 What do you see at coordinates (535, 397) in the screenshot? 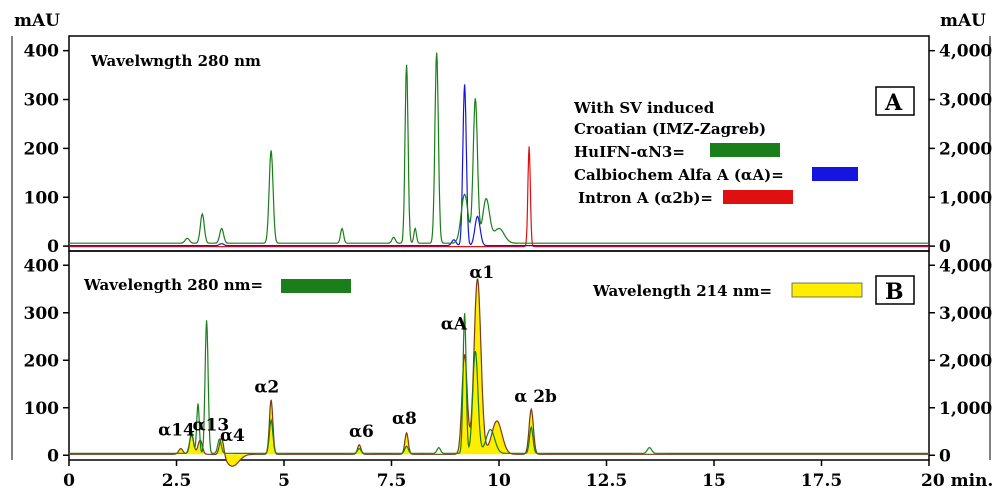
I see `peak-label: α 2b` at bounding box center [535, 397].